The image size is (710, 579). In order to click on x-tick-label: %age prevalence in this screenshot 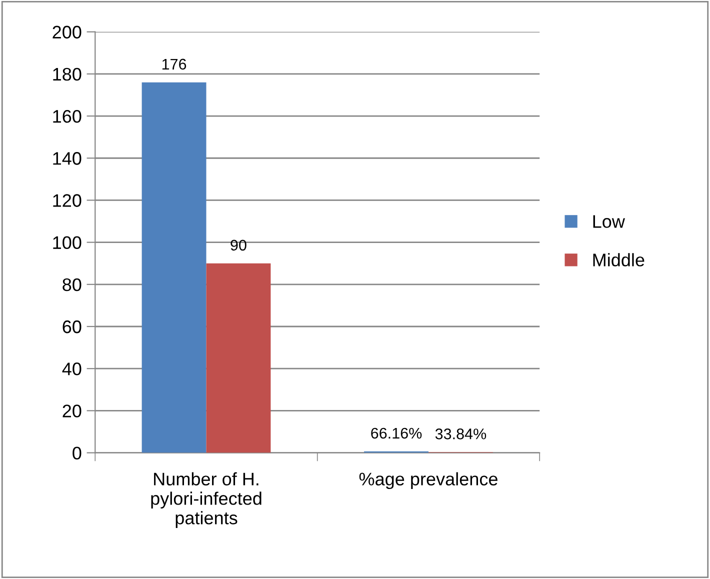, I will do `click(428, 481)`.